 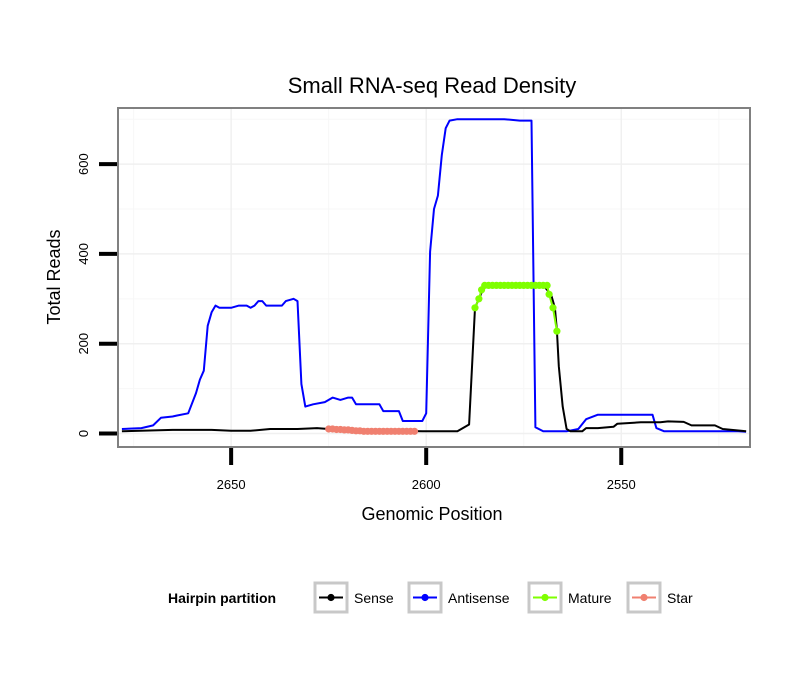 What do you see at coordinates (96, 295) in the screenshot?
I see `y-axis: 0 200 400 600` at bounding box center [96, 295].